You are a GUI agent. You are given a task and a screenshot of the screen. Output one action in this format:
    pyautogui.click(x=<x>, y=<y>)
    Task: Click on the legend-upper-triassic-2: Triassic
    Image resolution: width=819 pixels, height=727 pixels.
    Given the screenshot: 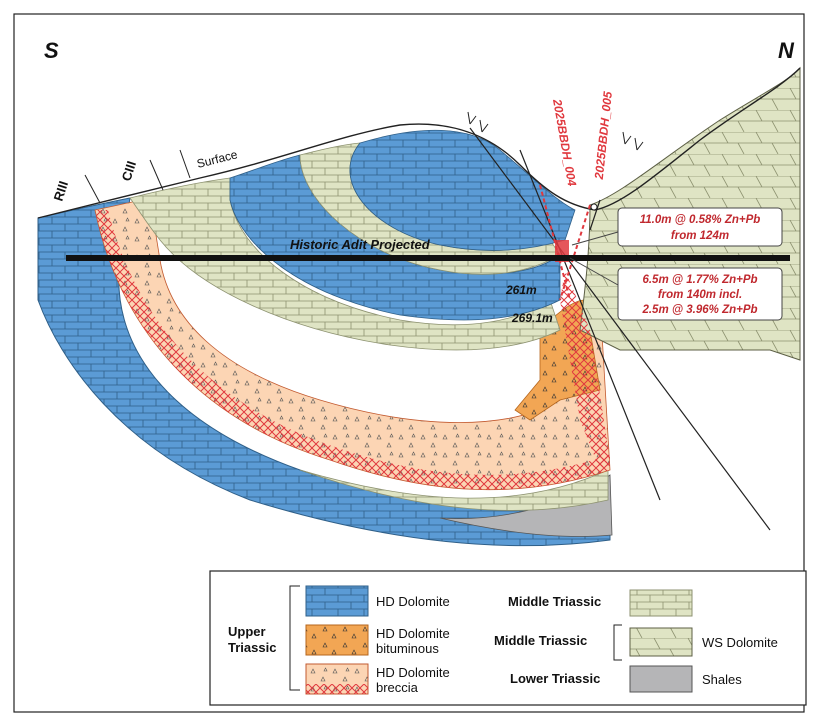 What is the action you would take?
    pyautogui.click(x=252, y=647)
    